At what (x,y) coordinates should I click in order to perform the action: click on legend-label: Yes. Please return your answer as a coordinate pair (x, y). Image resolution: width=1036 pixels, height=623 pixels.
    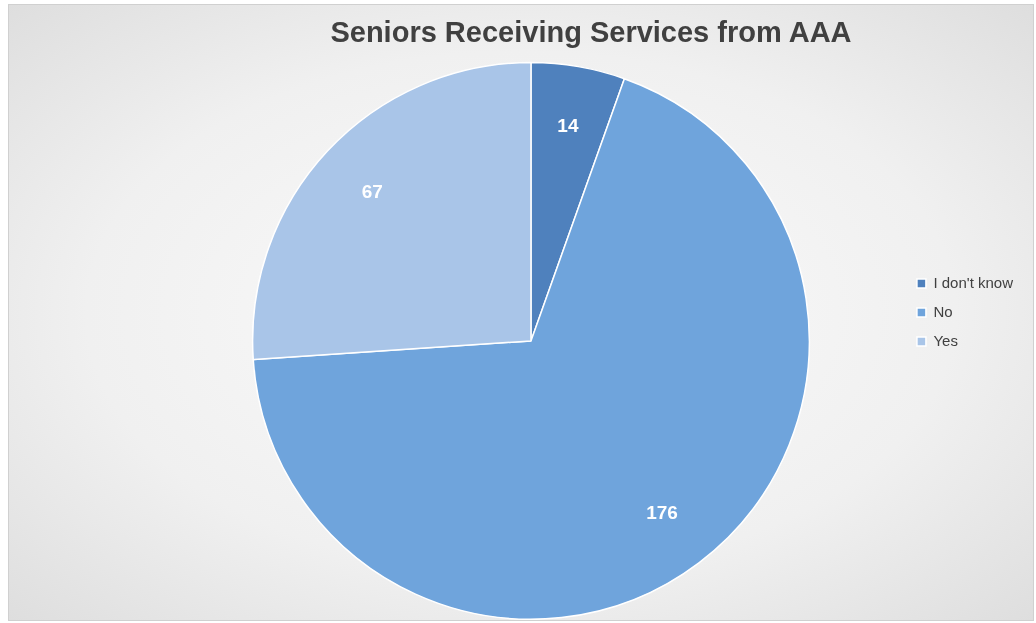
    Looking at the image, I should click on (945, 340).